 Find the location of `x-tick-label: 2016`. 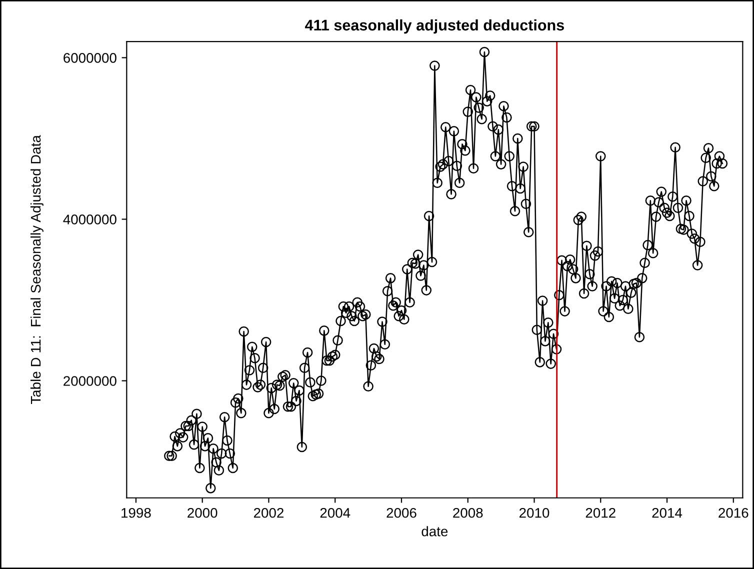

x-tick-label: 2016 is located at coordinates (733, 513).